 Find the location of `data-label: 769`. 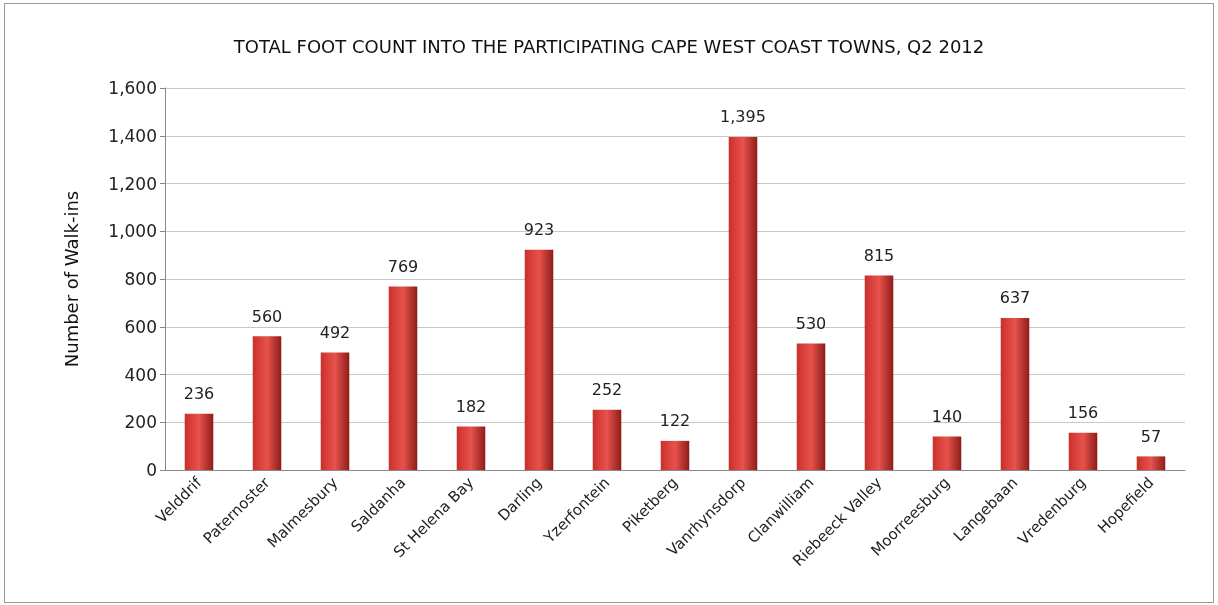

data-label: 769 is located at coordinates (403, 266).